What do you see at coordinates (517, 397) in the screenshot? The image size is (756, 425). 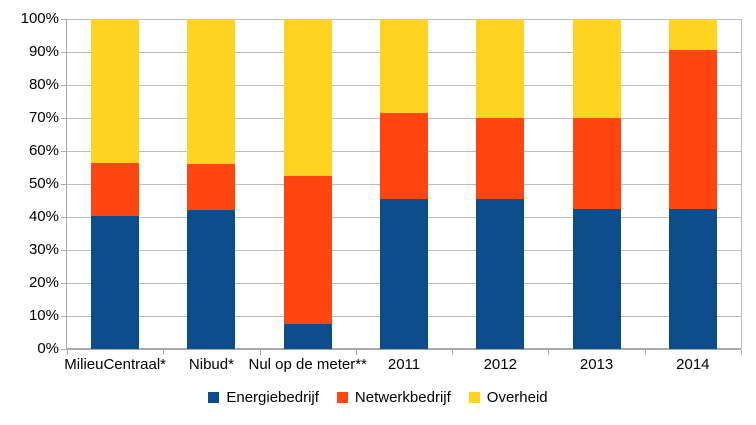 I see `legend-label: Overheid` at bounding box center [517, 397].